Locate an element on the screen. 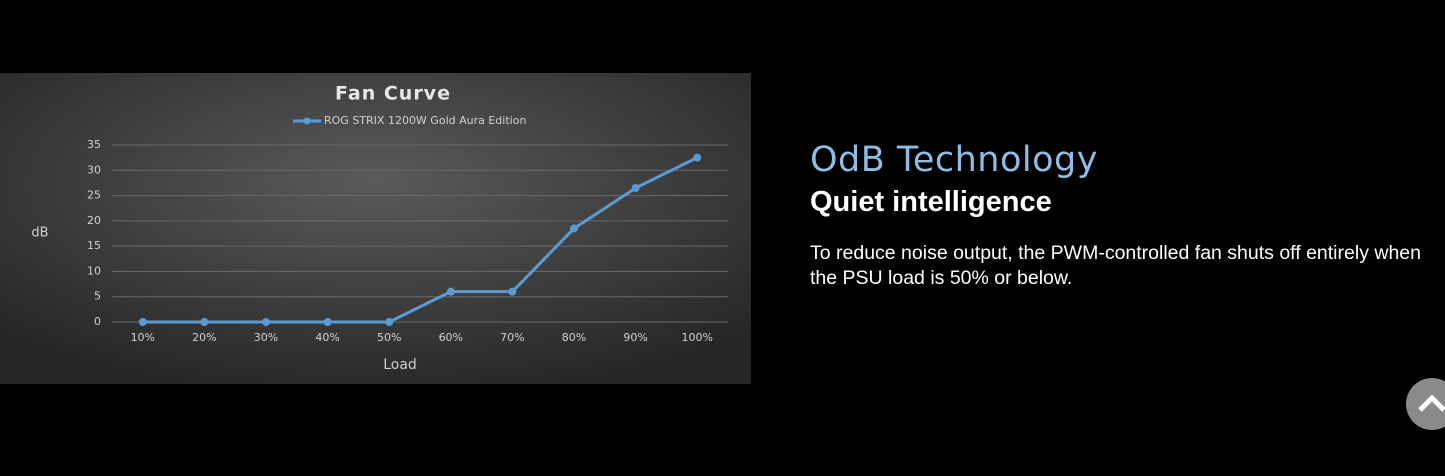 Image resolution: width=1445 pixels, height=476 pixels. subheading: Quiet intelligence is located at coordinates (931, 202).